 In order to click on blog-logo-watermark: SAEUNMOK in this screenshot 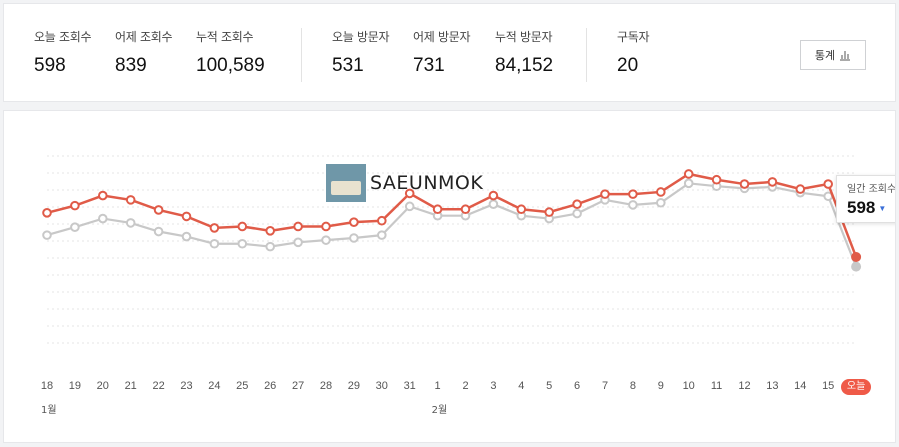, I will do `click(404, 183)`.